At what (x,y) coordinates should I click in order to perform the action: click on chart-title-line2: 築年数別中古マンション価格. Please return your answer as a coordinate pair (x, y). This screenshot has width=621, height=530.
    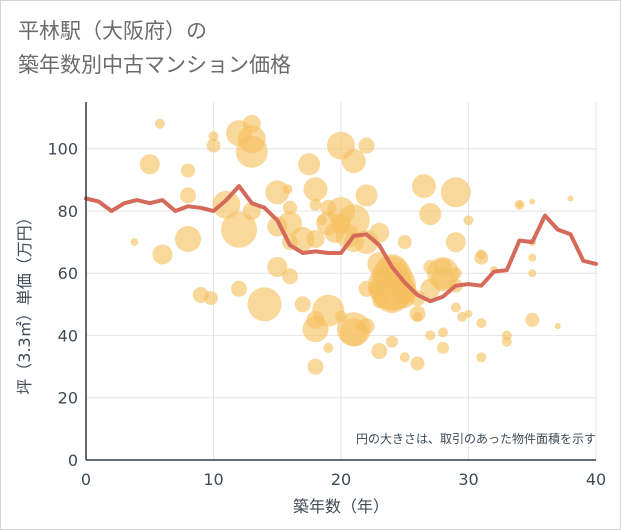
    Looking at the image, I should click on (154, 65).